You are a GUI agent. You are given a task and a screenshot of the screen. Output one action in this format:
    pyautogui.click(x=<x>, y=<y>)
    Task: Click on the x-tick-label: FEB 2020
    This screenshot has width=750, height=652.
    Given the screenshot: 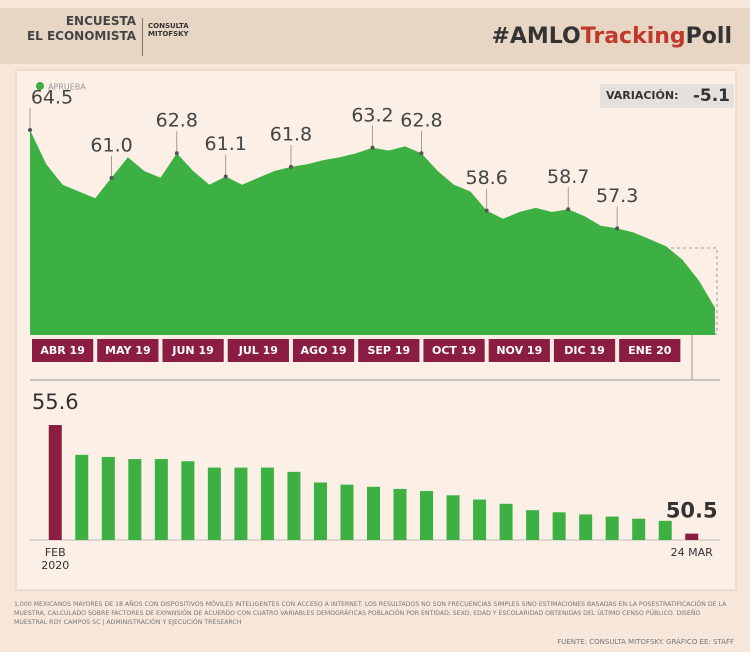 What is the action you would take?
    pyautogui.click(x=55, y=559)
    